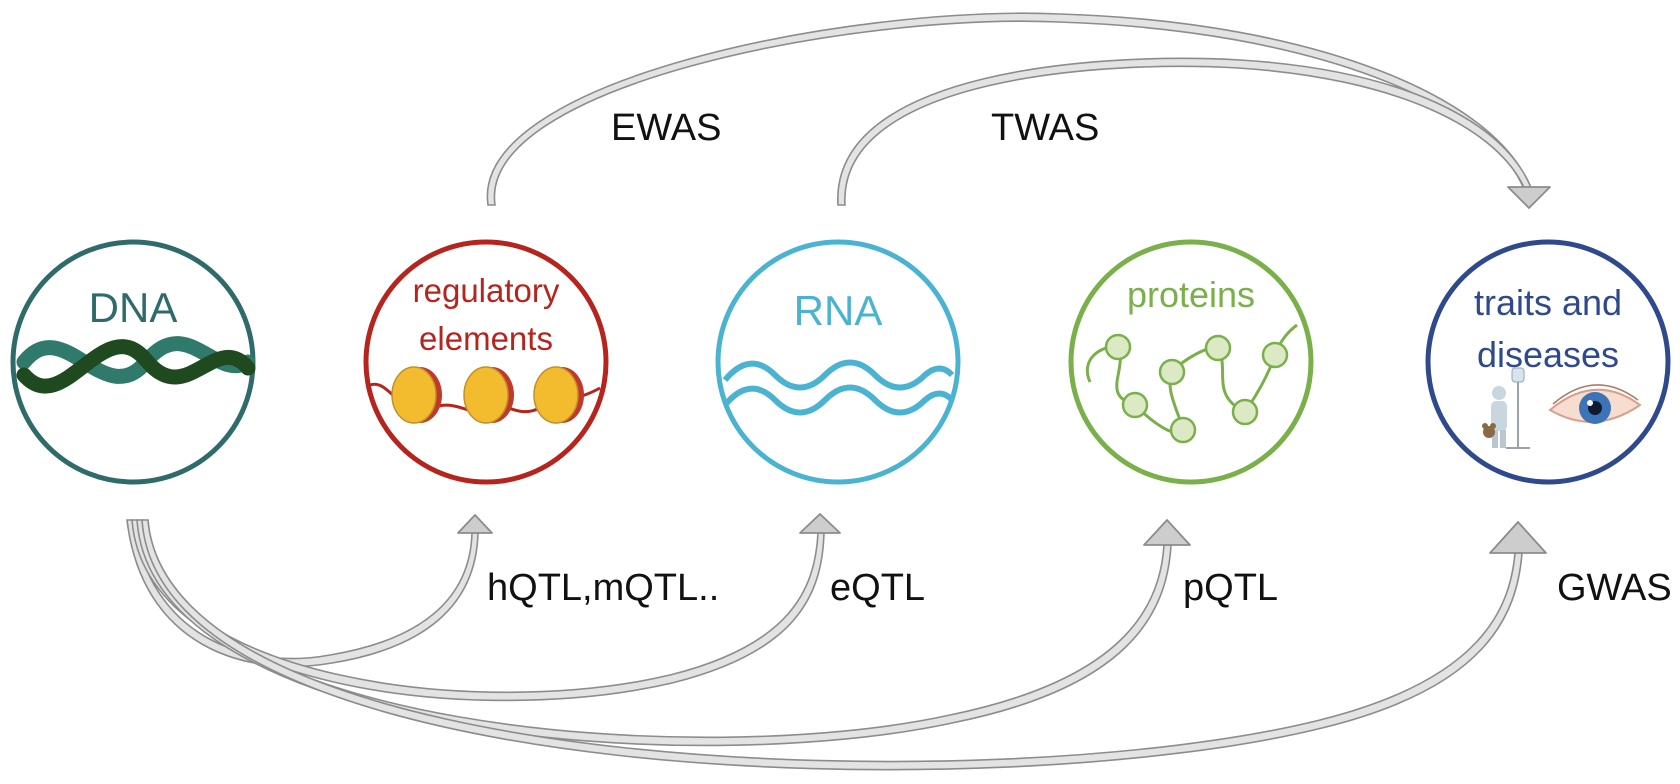 This screenshot has width=1680, height=784. Describe the element at coordinates (1185, 131) in the screenshot. I see `twas-arrow-shaft` at that location.